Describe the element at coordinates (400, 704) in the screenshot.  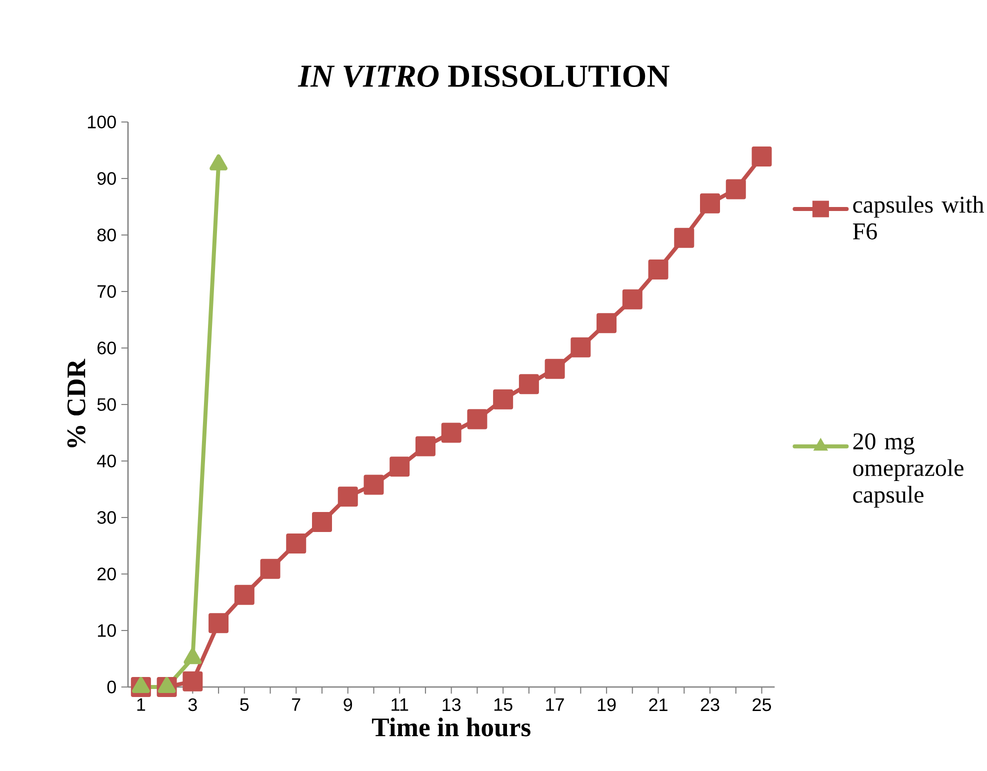
I see `x-tick-label: 11` at that location.